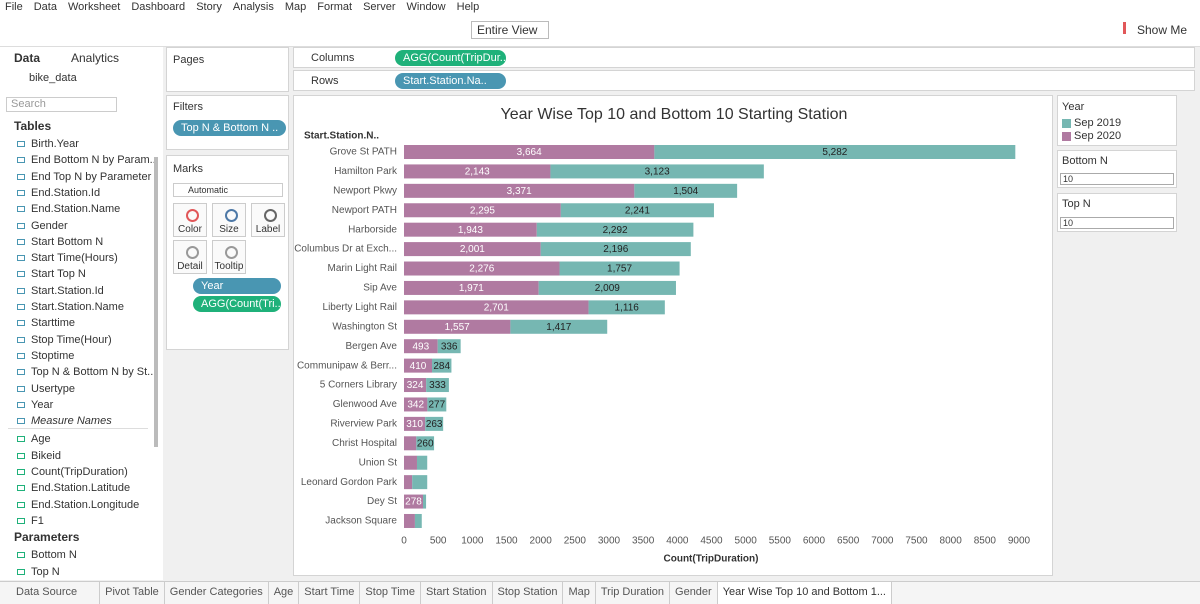 The width and height of the screenshot is (1200, 604). What do you see at coordinates (45, 7) in the screenshot?
I see `menu-item: Data` at bounding box center [45, 7].